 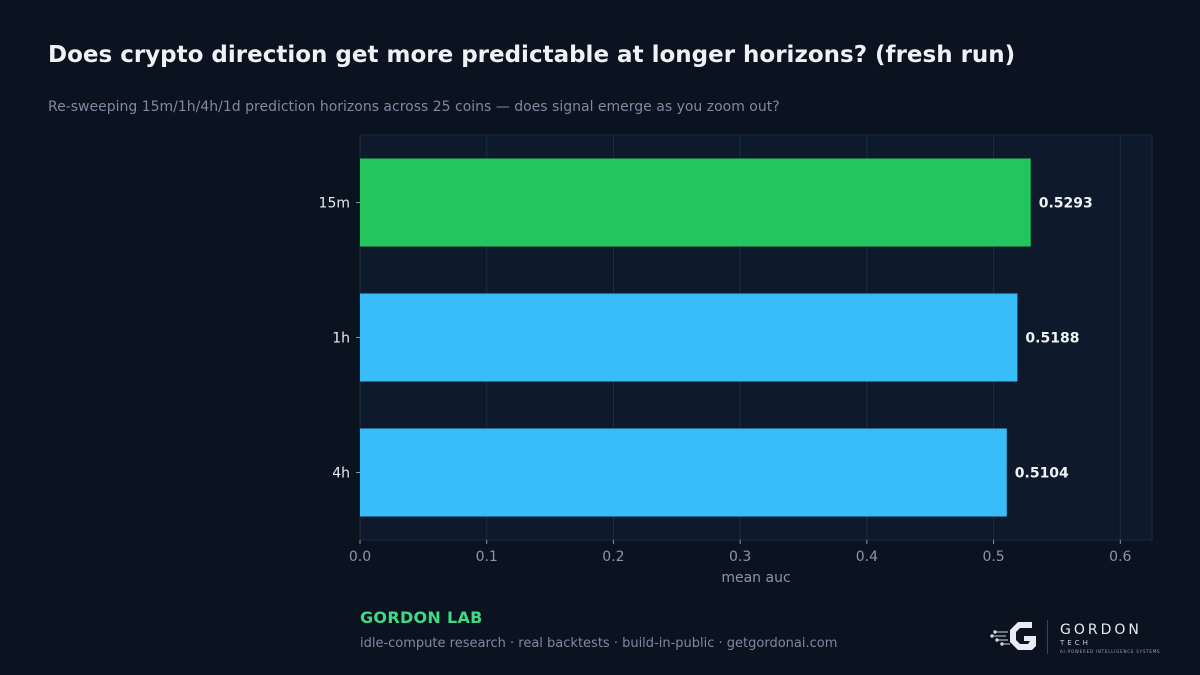 What do you see at coordinates (755, 578) in the screenshot?
I see `x-axis-label: mean auc` at bounding box center [755, 578].